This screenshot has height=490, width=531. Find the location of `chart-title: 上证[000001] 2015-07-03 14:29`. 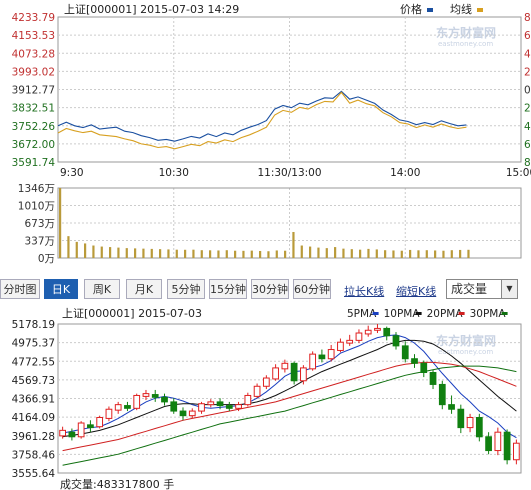

chart-title: 上证[000001] 2015-07-03 14:29 is located at coordinates (151, 9).